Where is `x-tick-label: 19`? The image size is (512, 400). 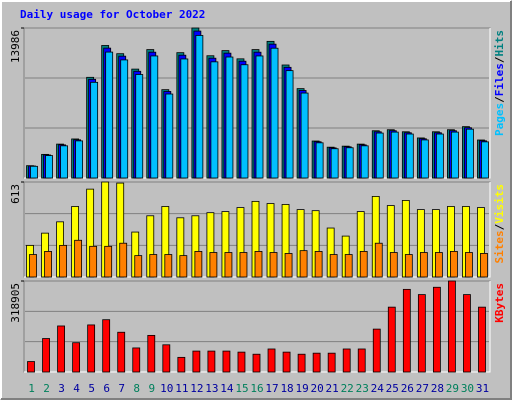 x-tick-label: 19 is located at coordinates (301, 388).